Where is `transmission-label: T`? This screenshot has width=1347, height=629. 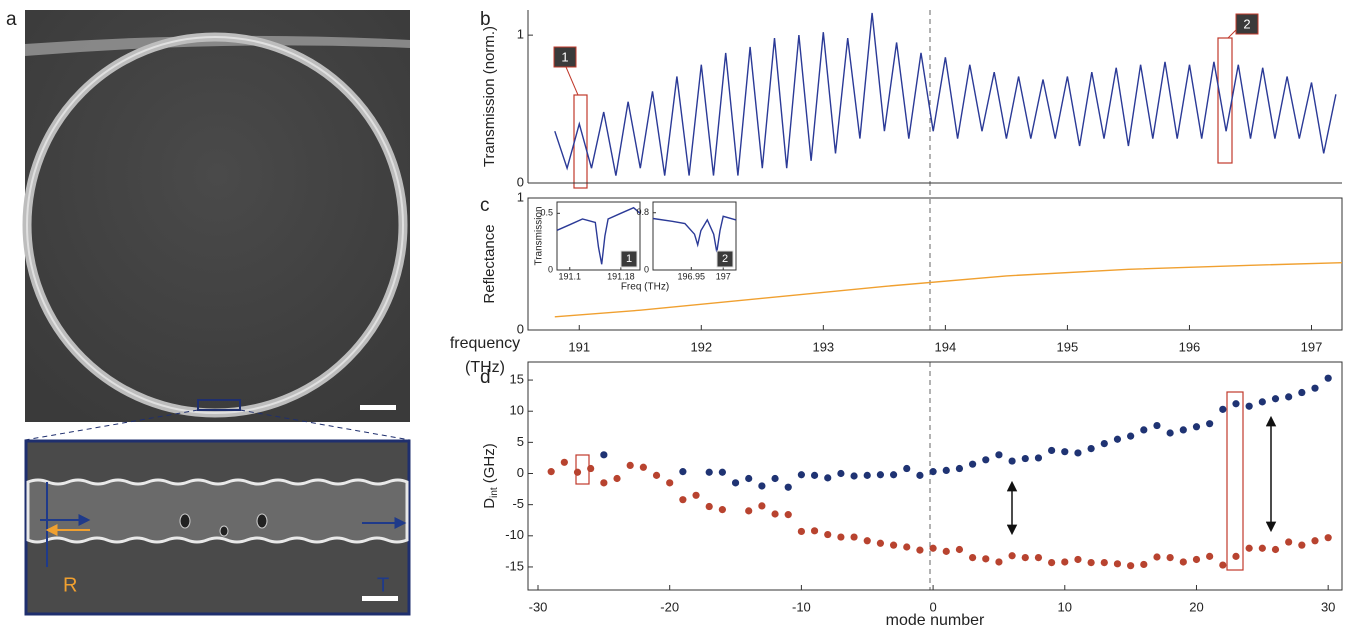
transmission-label: T is located at coordinates (383, 585).